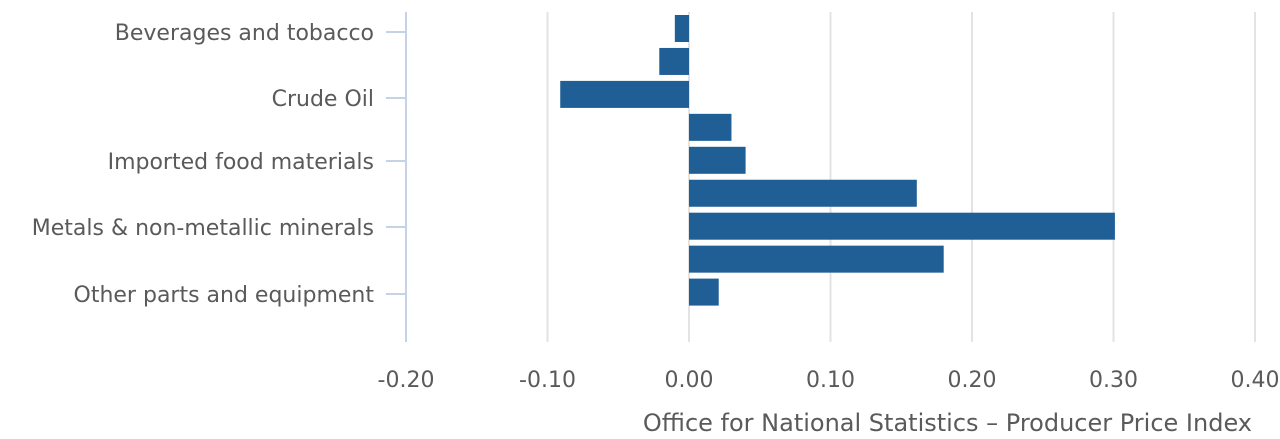 The image size is (1280, 439). I want to click on y-axis, so click(396, 177).